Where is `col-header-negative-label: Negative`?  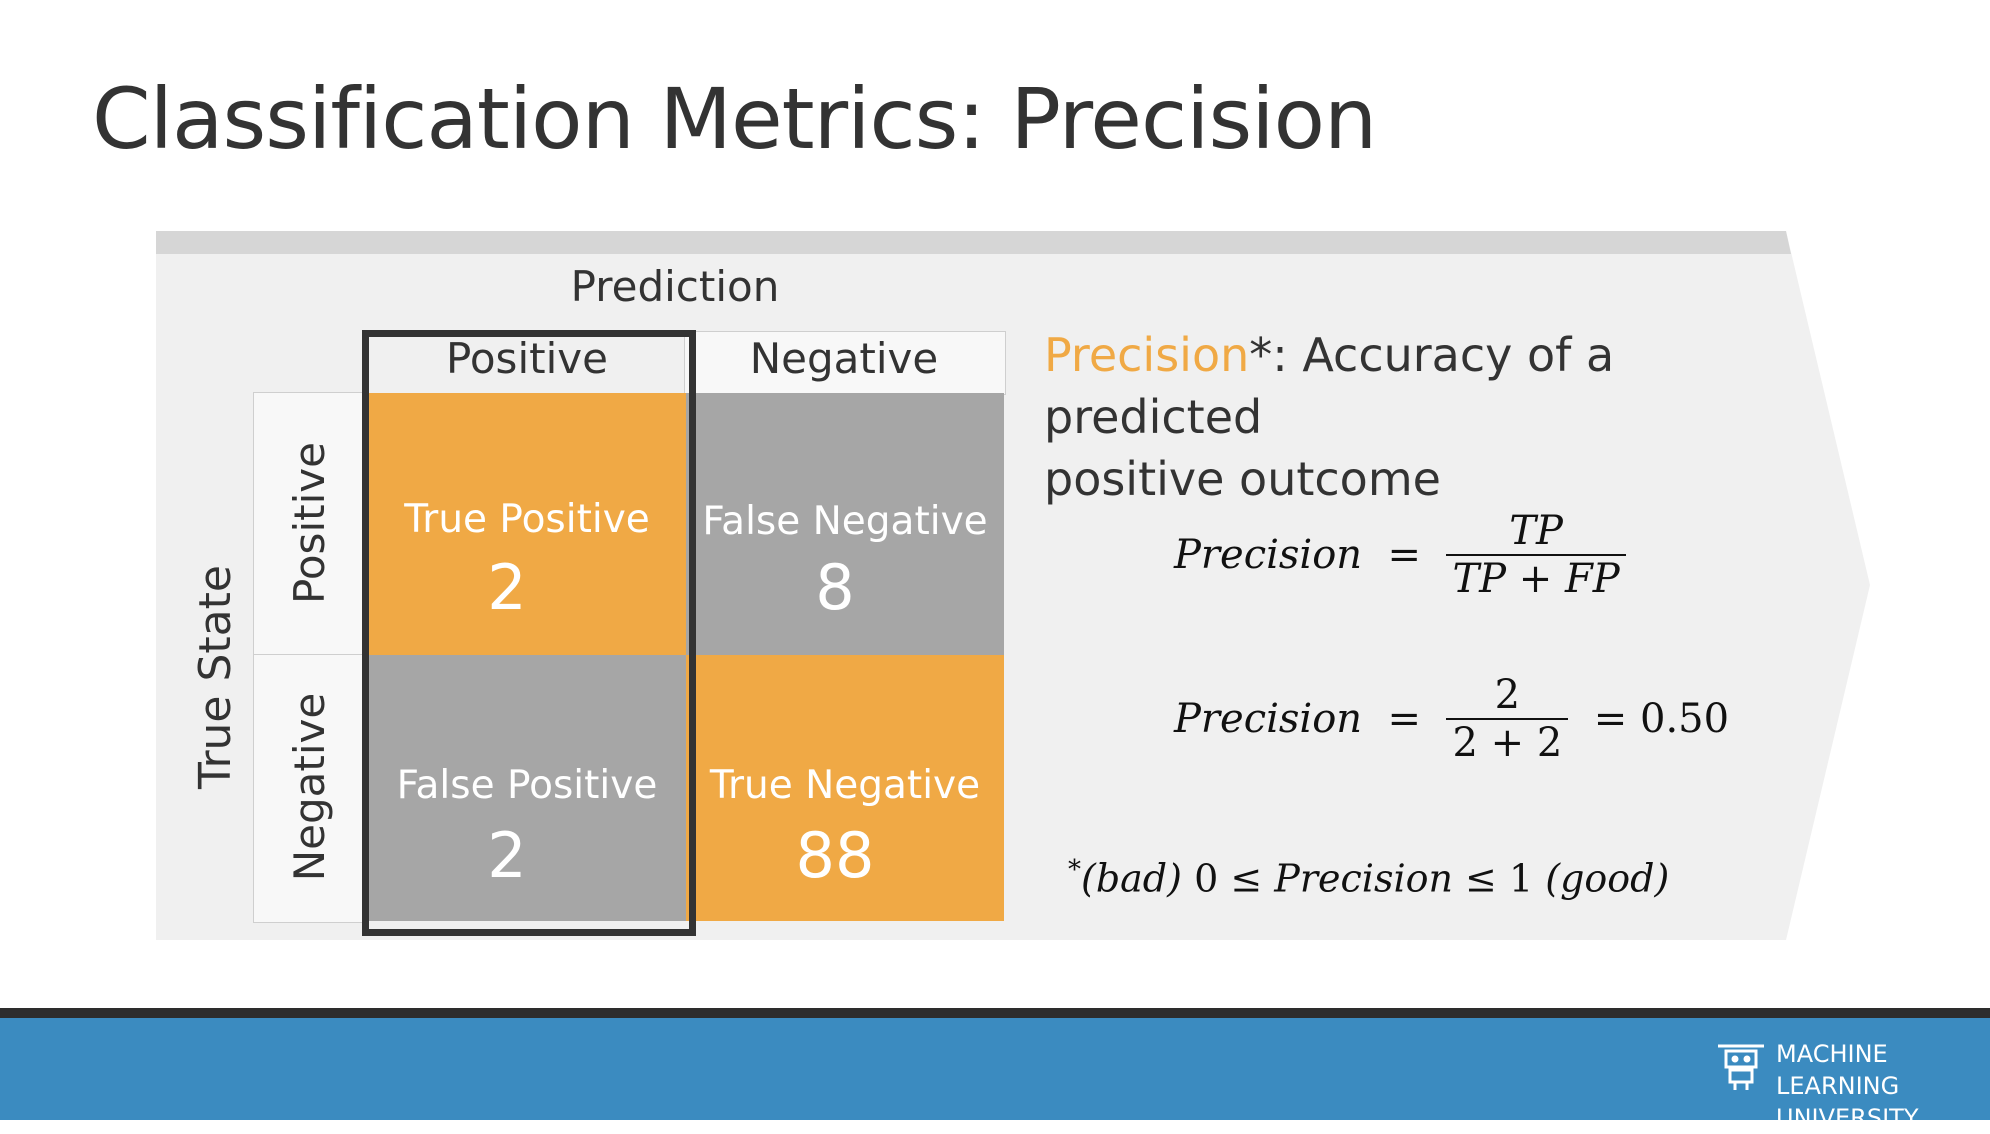 col-header-negative-label: Negative is located at coordinates (844, 358).